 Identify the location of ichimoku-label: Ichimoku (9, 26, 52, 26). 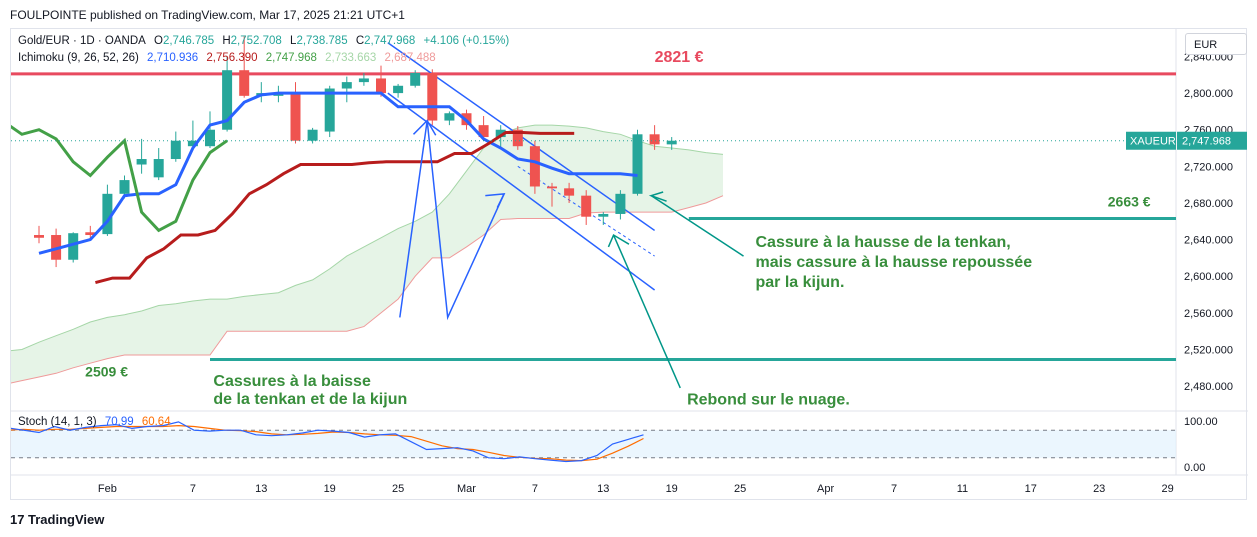
(78, 58).